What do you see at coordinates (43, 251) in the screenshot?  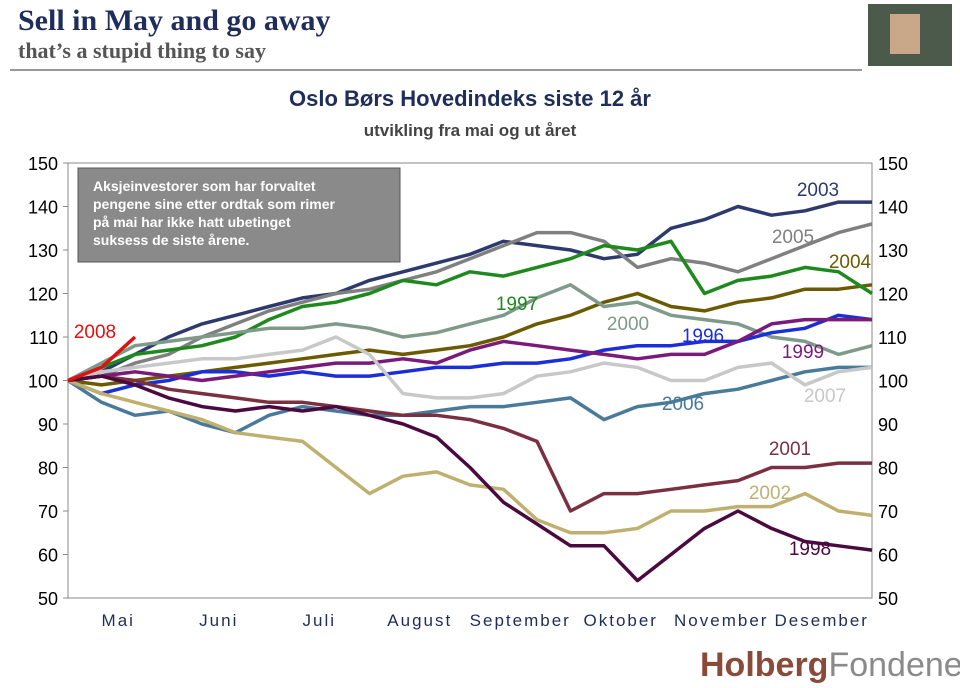 I see `y-tick-label: 130` at bounding box center [43, 251].